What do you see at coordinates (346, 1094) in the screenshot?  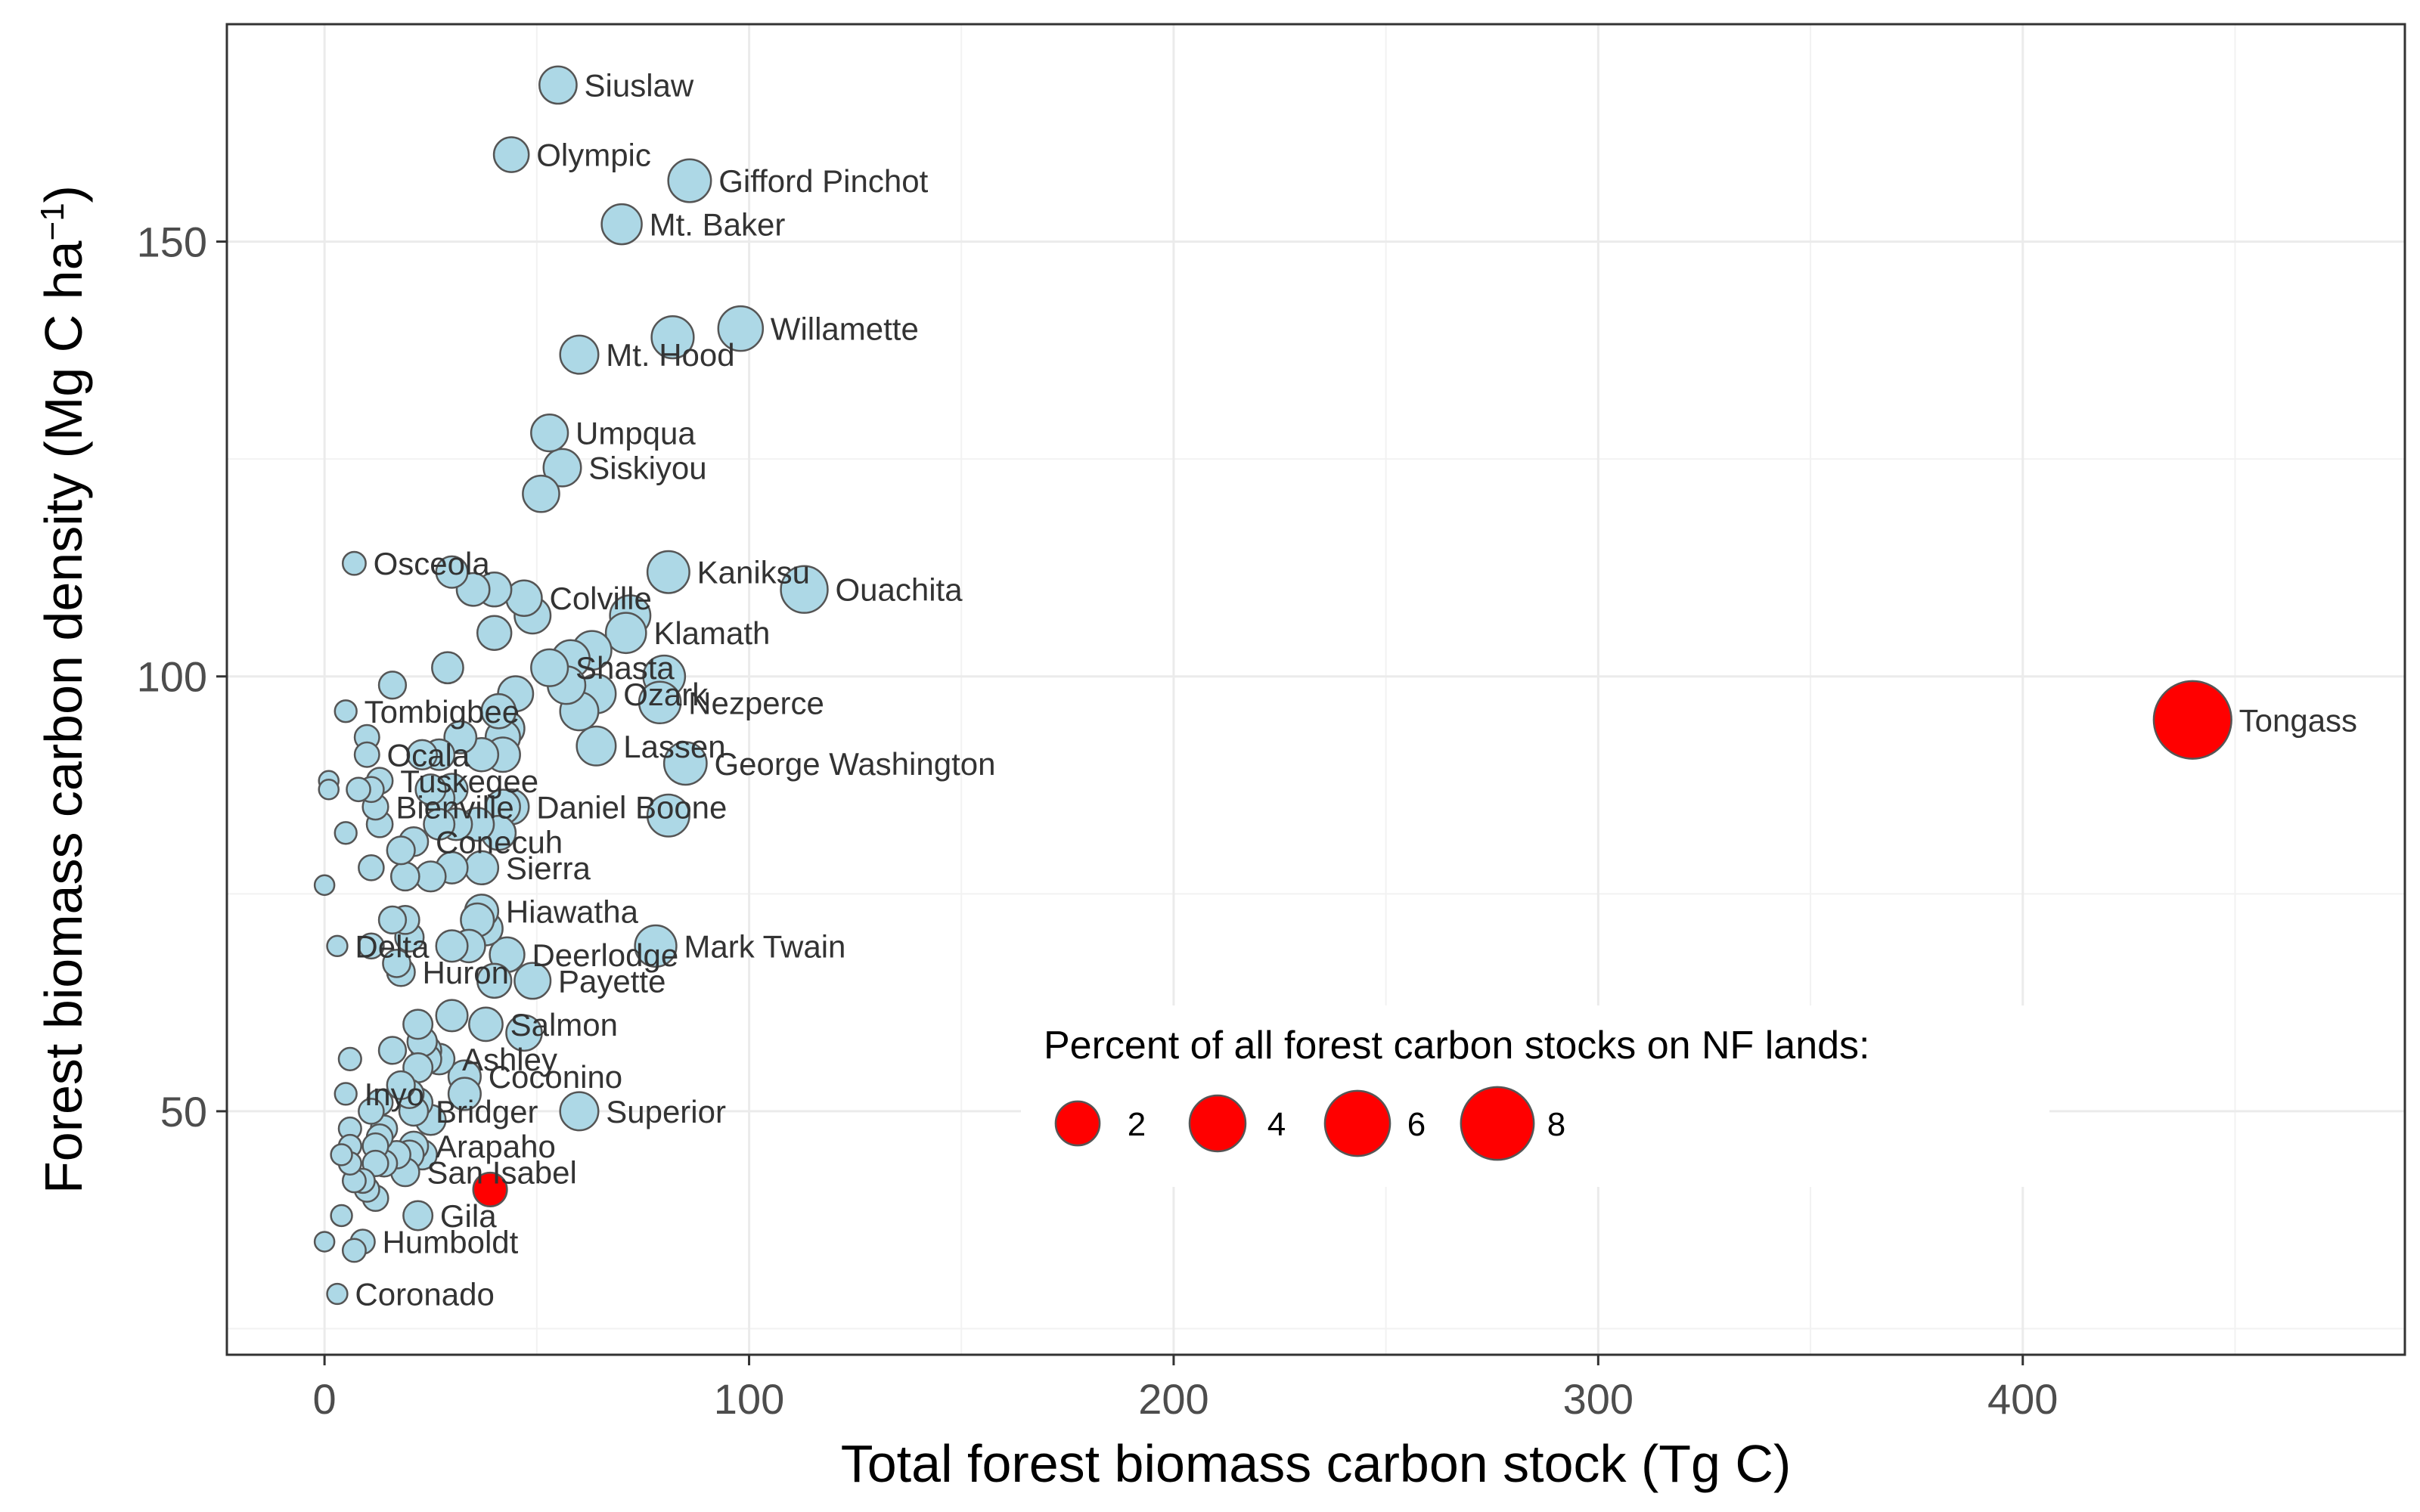 I see `point-inyo` at bounding box center [346, 1094].